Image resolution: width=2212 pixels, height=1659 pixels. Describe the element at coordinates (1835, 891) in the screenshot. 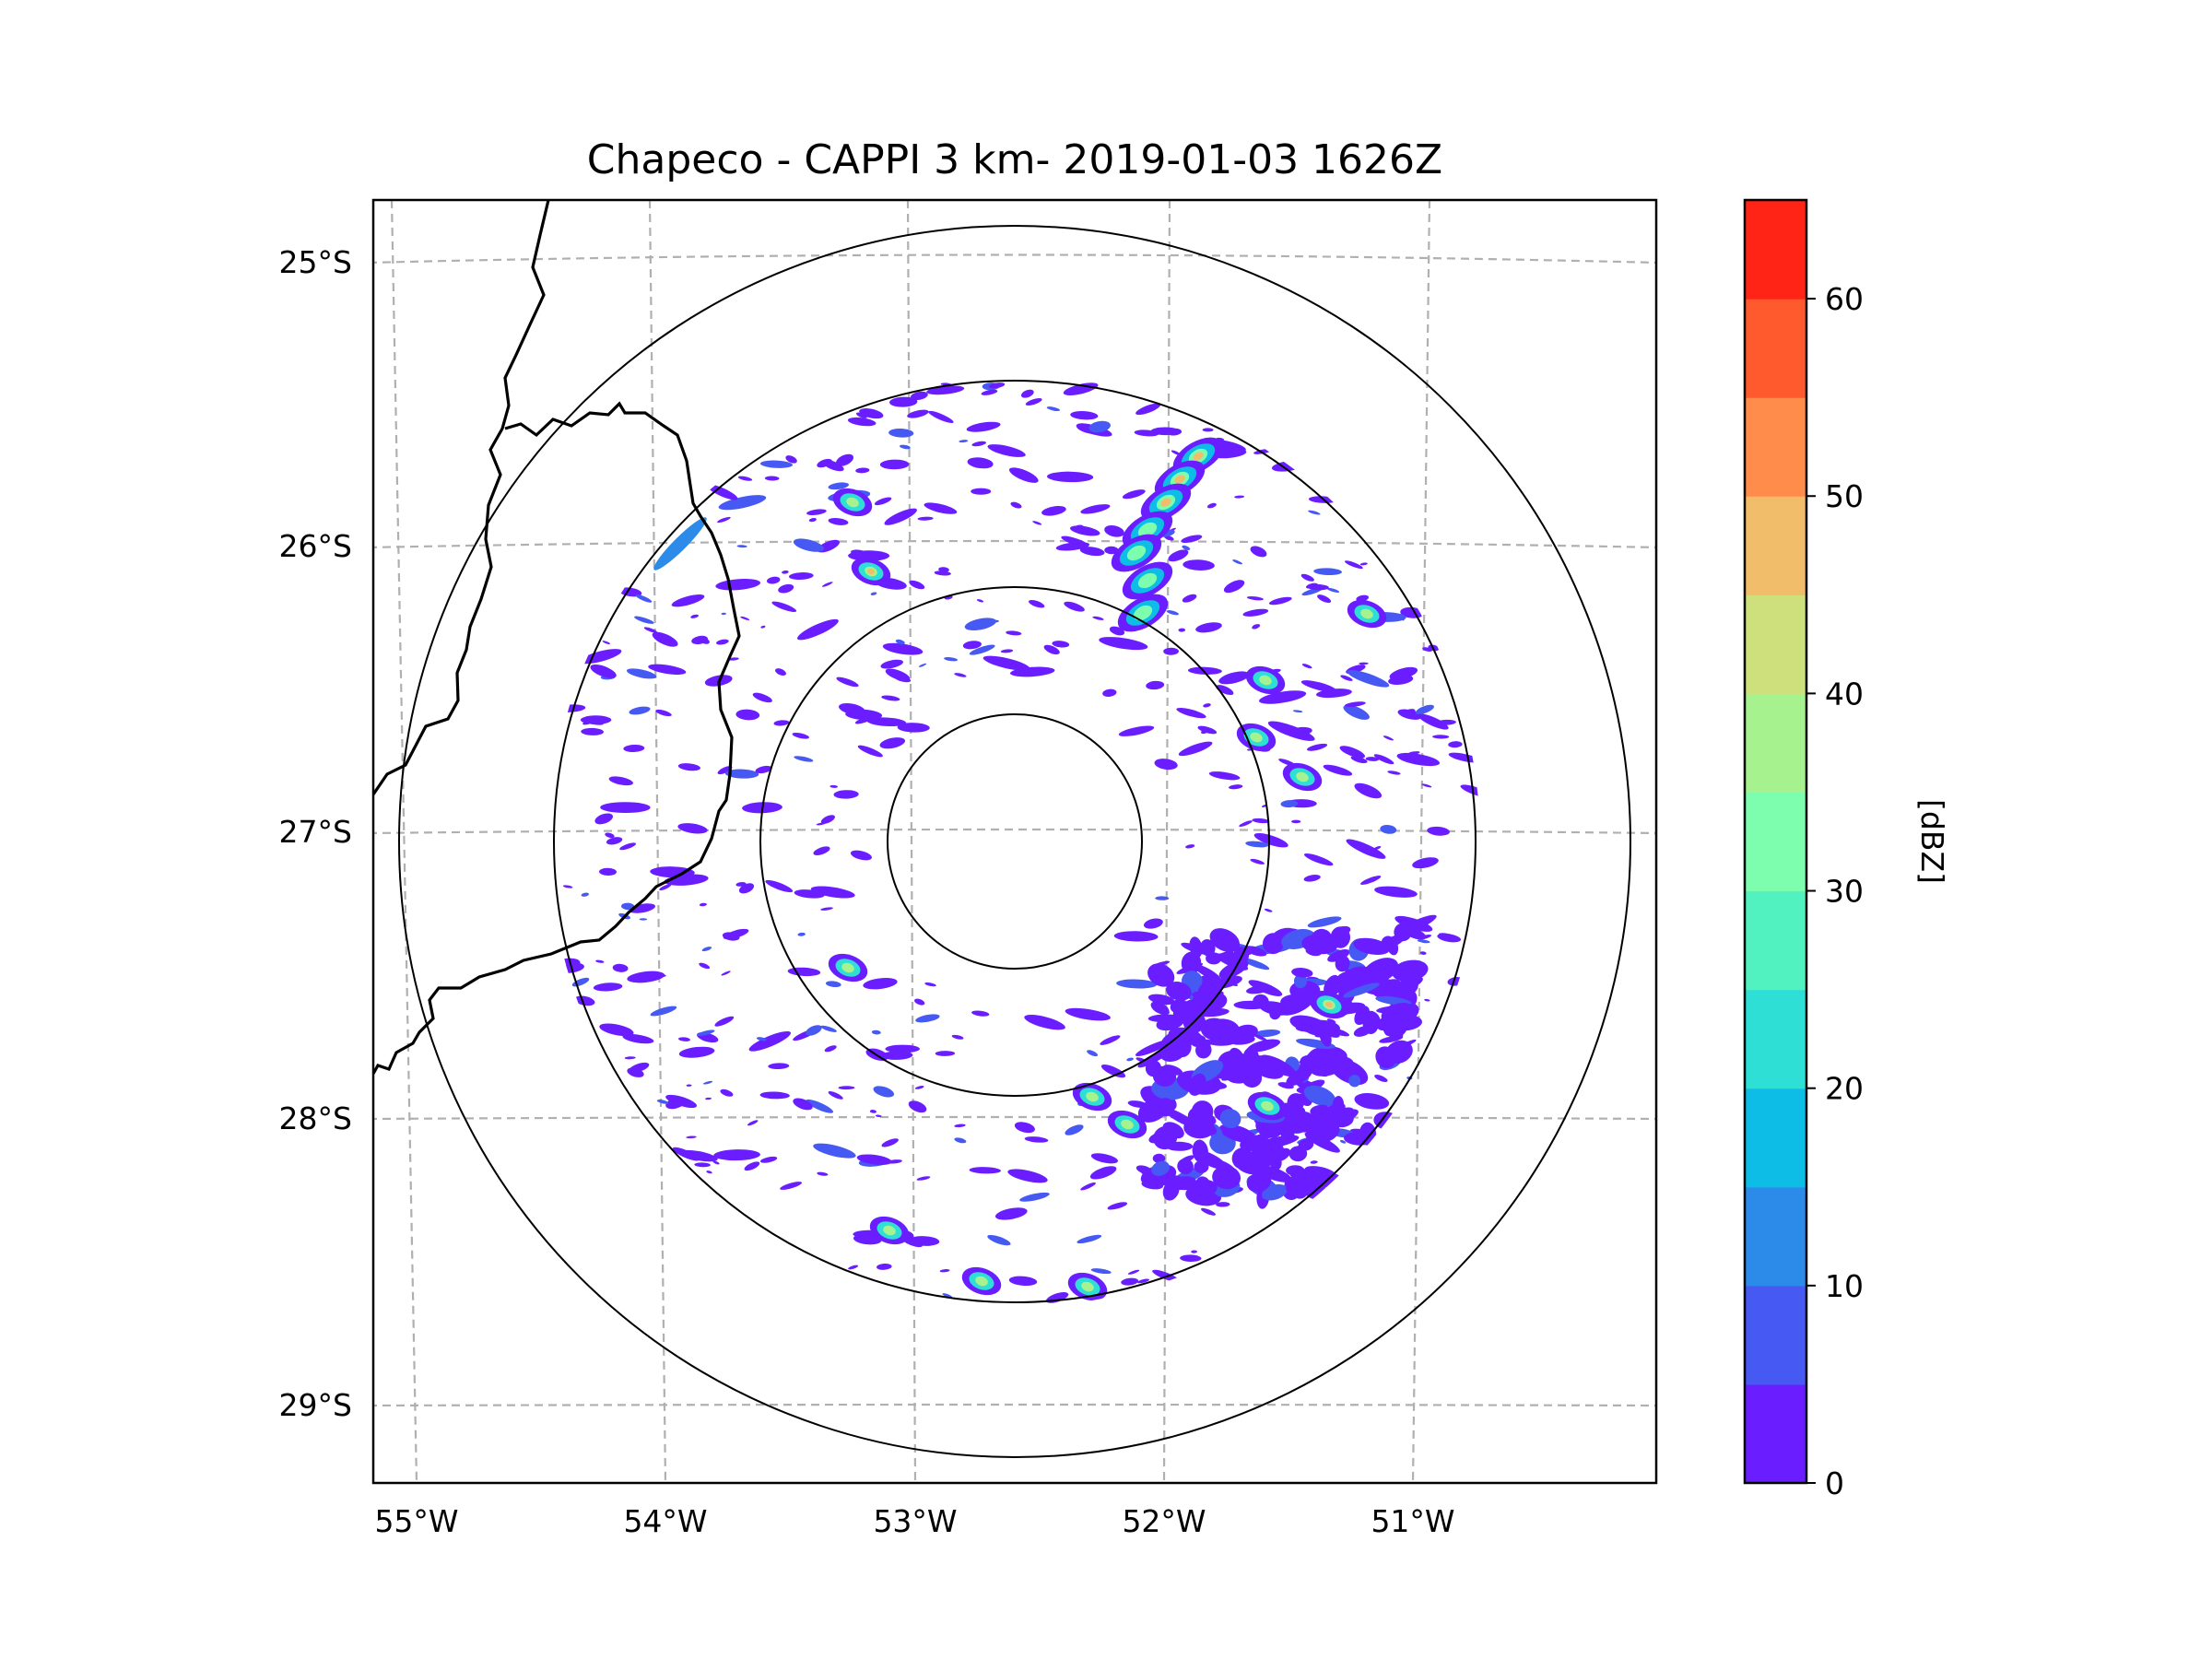

I see `colorbar-ticks: 0 10 20 30 40 50 60` at that location.